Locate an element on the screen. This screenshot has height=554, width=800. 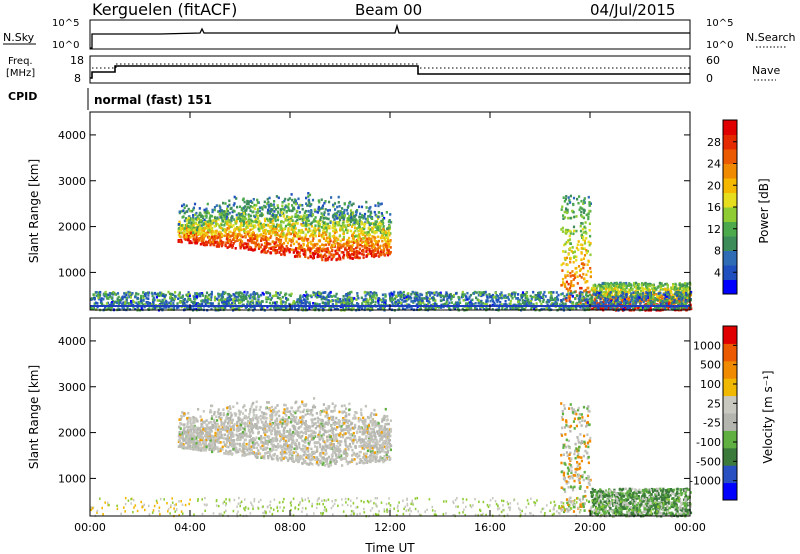
noise-sky-label: N.Sky is located at coordinates (19, 37).